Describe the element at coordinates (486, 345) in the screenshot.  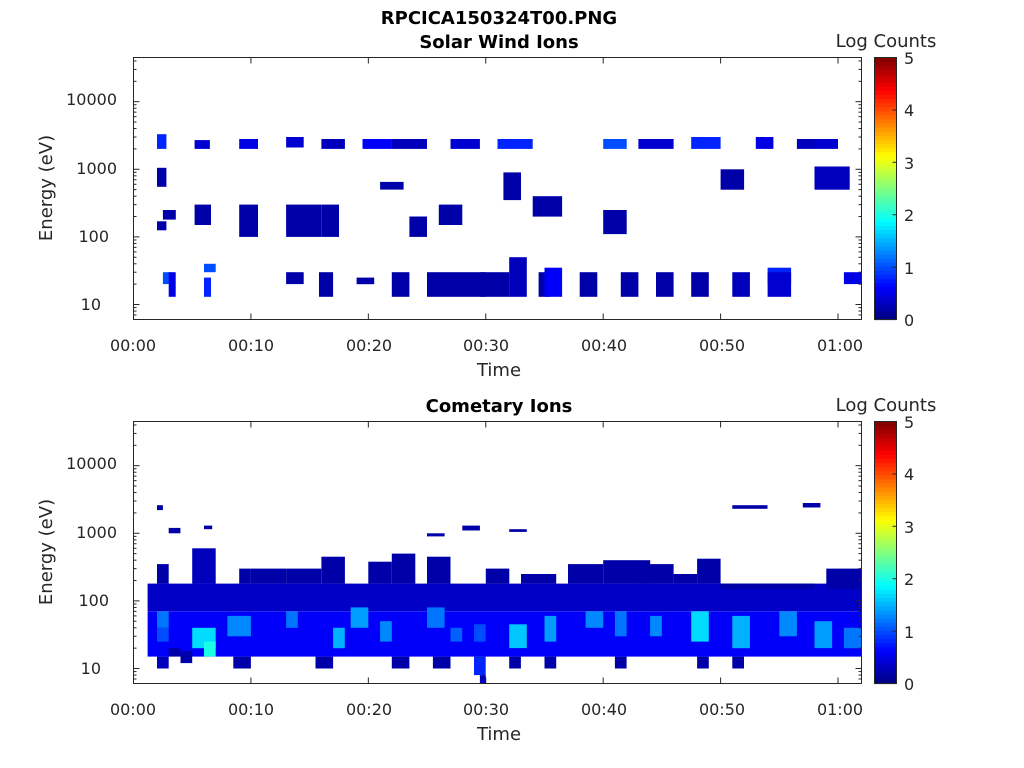
I see `x-tick-label-00-30: 00:30` at that location.